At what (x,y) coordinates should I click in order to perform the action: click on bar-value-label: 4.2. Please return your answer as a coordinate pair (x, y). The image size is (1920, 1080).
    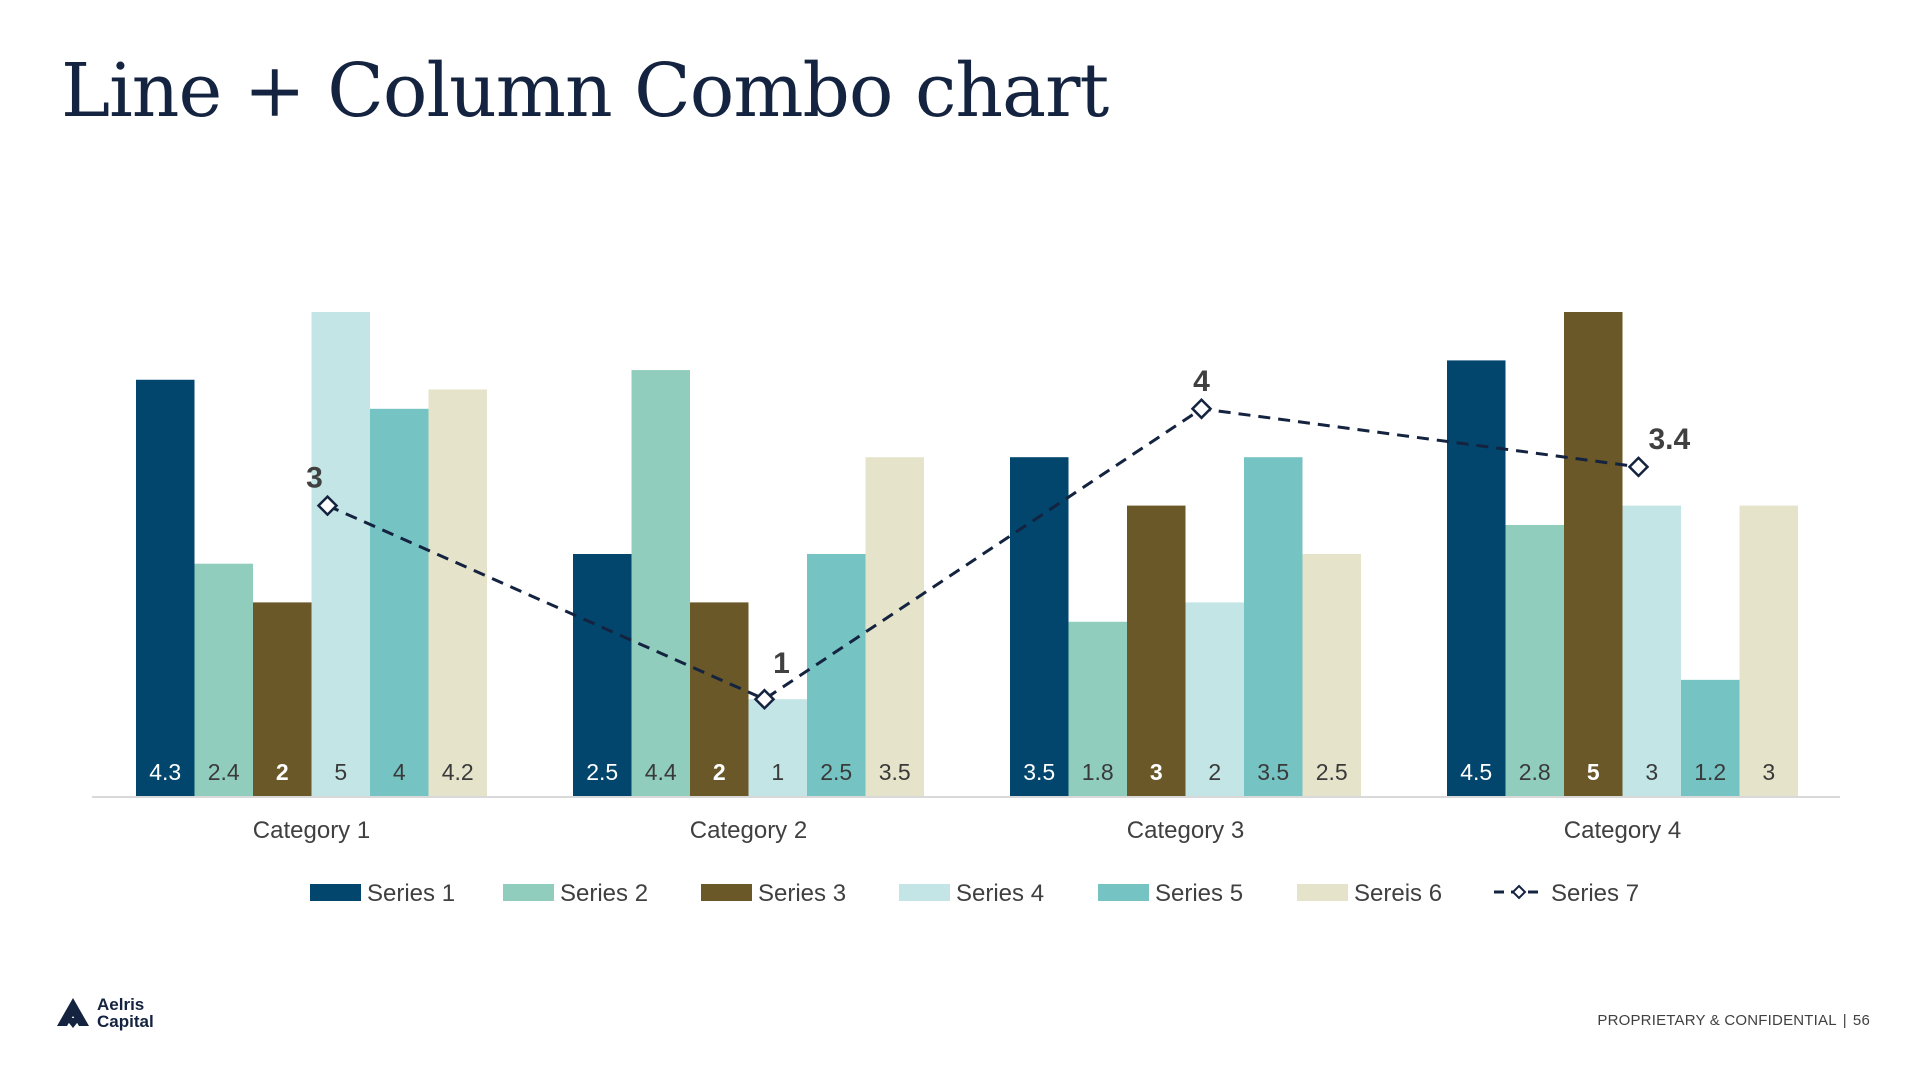
    Looking at the image, I should click on (458, 772).